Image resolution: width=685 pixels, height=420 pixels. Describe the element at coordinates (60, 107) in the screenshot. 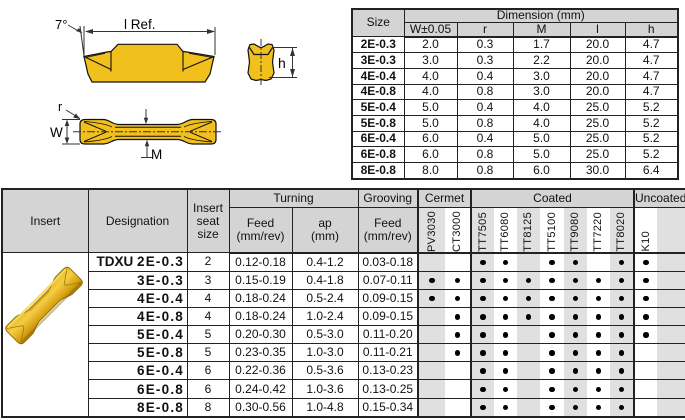

I see `svg-text: r` at that location.